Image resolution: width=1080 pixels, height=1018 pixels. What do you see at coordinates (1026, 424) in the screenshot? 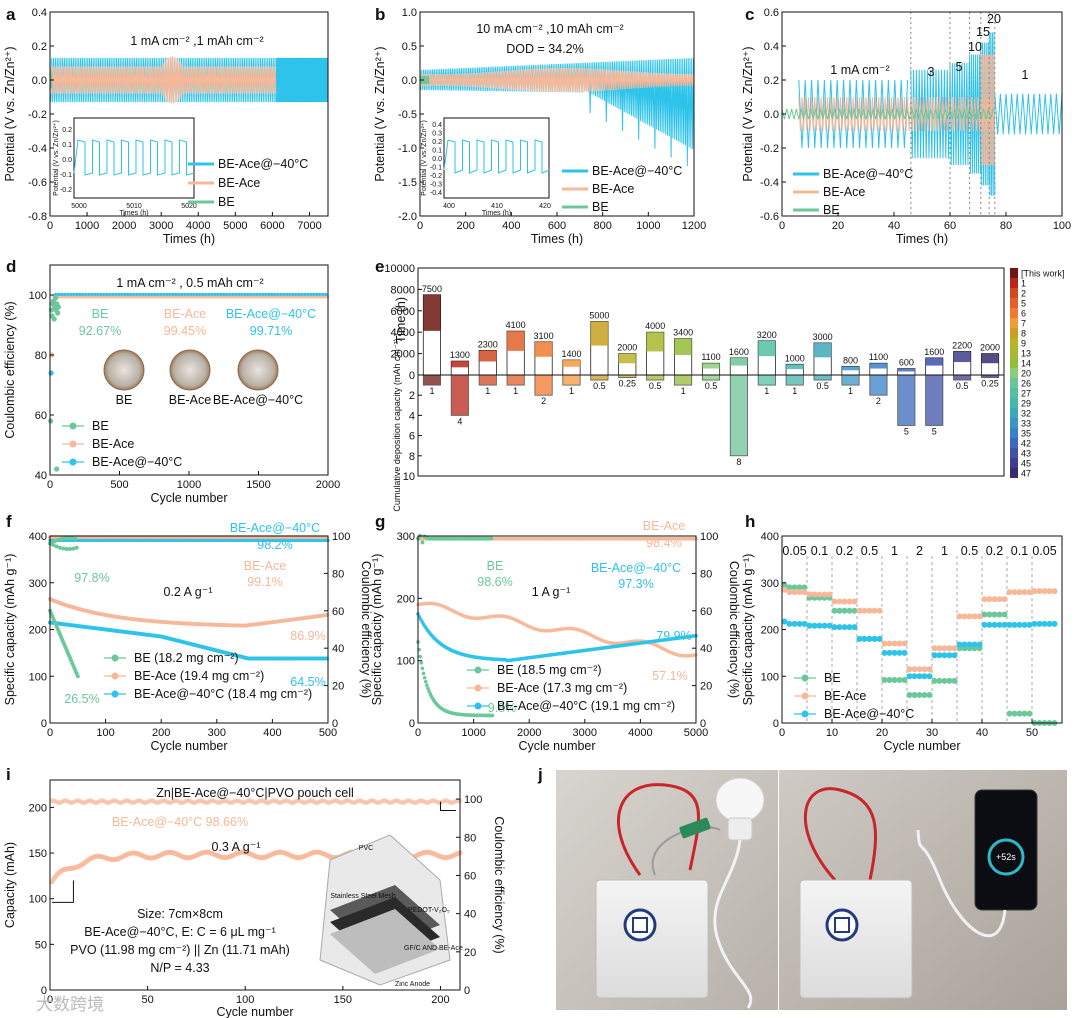
I see `legend-e-label: 33` at bounding box center [1026, 424].